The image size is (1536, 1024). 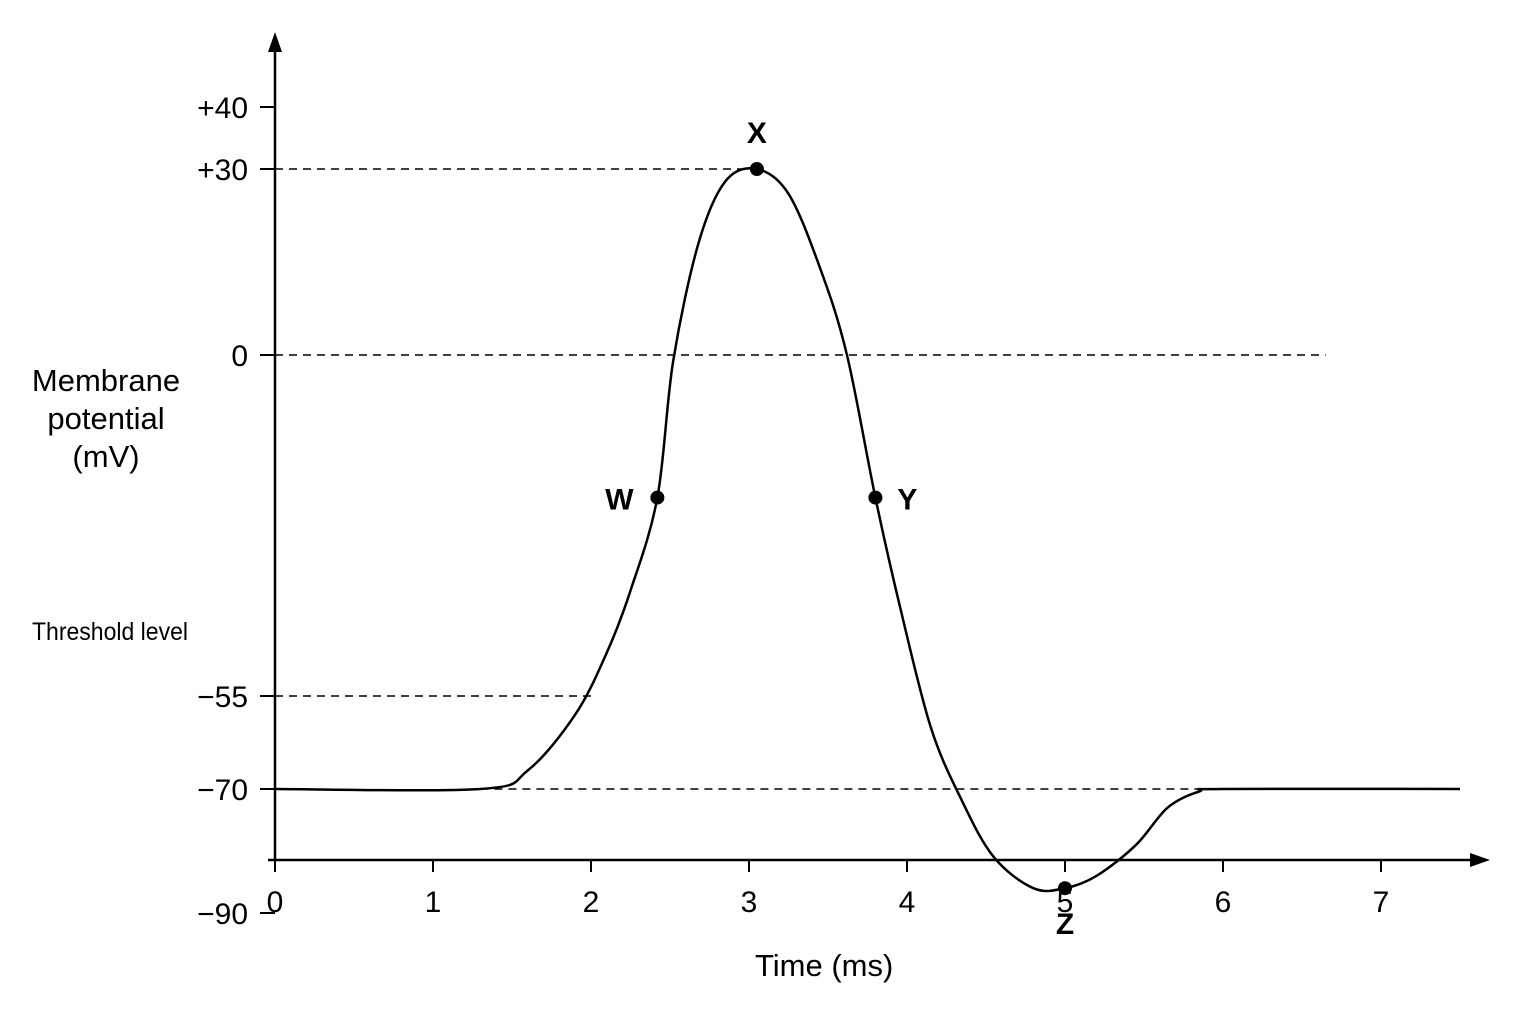 I want to click on y-tick-label-5: −90, so click(x=222, y=914).